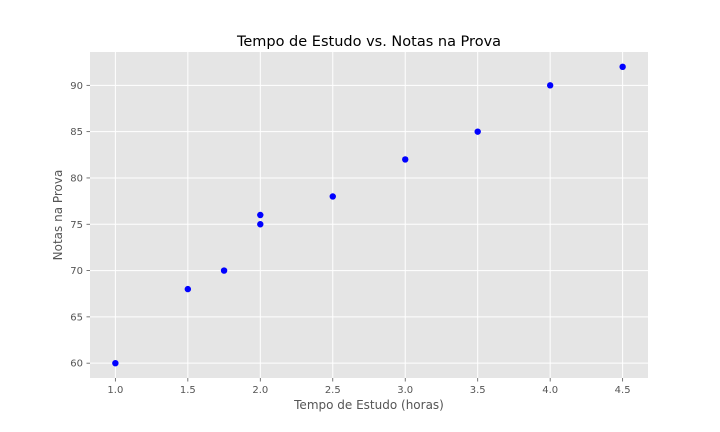 This screenshot has width=720, height=432. What do you see at coordinates (260, 390) in the screenshot?
I see `x-tick-label: 2.0` at bounding box center [260, 390].